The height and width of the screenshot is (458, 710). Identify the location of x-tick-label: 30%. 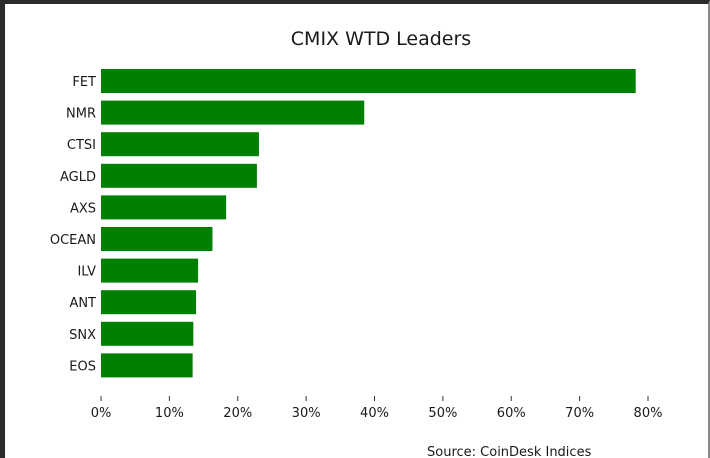
(306, 413).